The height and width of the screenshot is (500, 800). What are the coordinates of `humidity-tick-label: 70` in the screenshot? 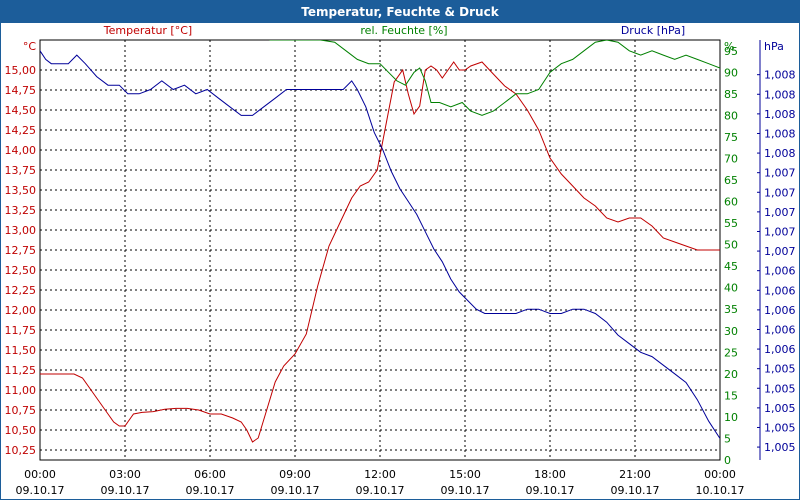 It's located at (731, 158).